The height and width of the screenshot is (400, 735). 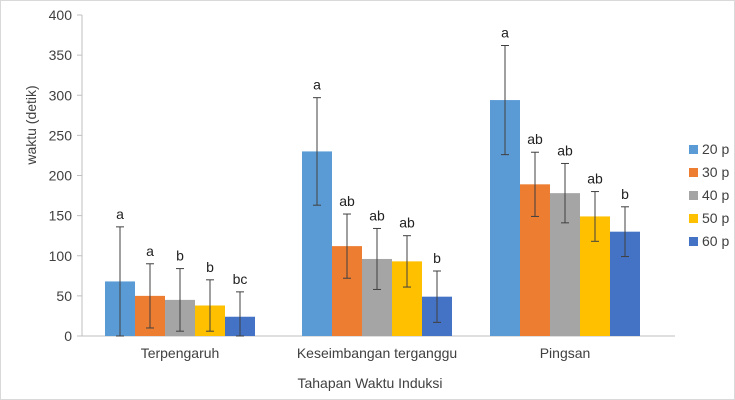 I want to click on legend-label: 20 p, so click(x=715, y=149).